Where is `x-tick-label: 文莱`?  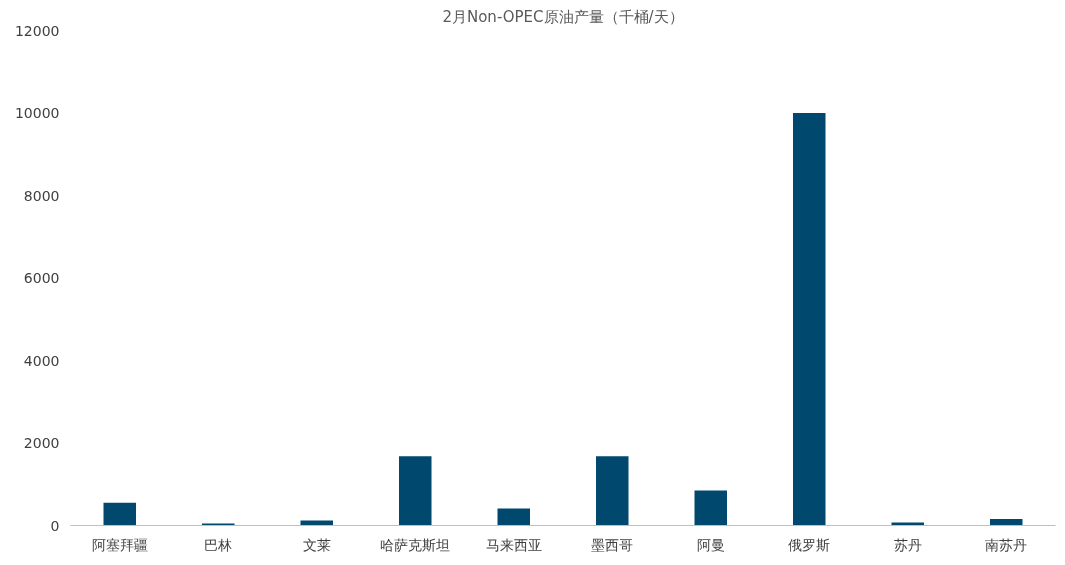 x-tick-label: 文莱 is located at coordinates (316, 544).